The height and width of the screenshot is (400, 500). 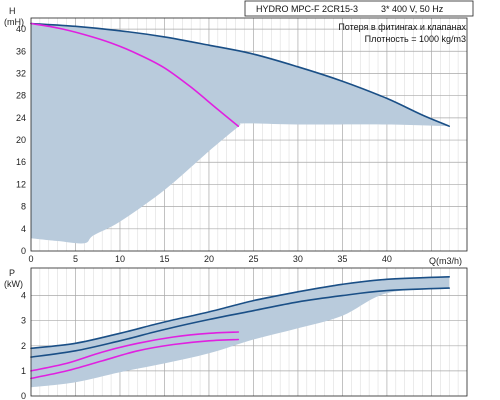 I want to click on header-title: HYDRO MPC-F 2CR15-3, so click(x=307, y=9).